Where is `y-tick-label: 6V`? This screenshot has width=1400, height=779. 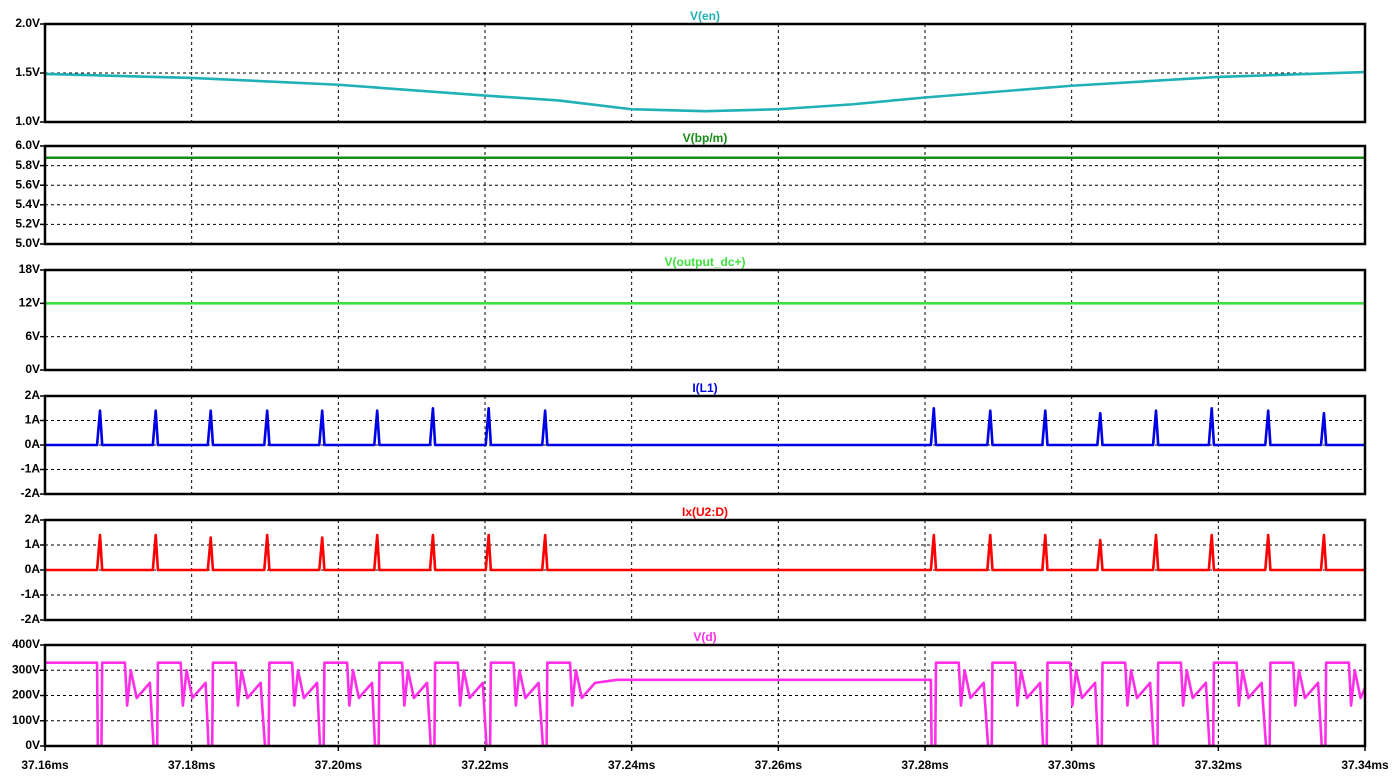 y-tick-label: 6V is located at coordinates (32, 336).